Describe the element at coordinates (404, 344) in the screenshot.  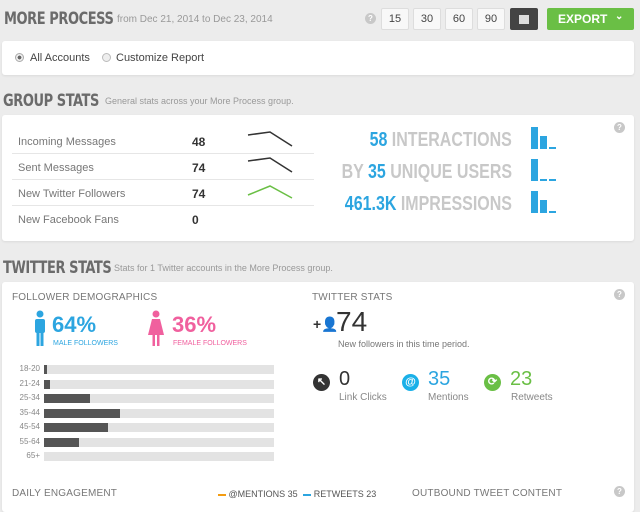
I see `new-followers-label: New followers in this time period.` at that location.